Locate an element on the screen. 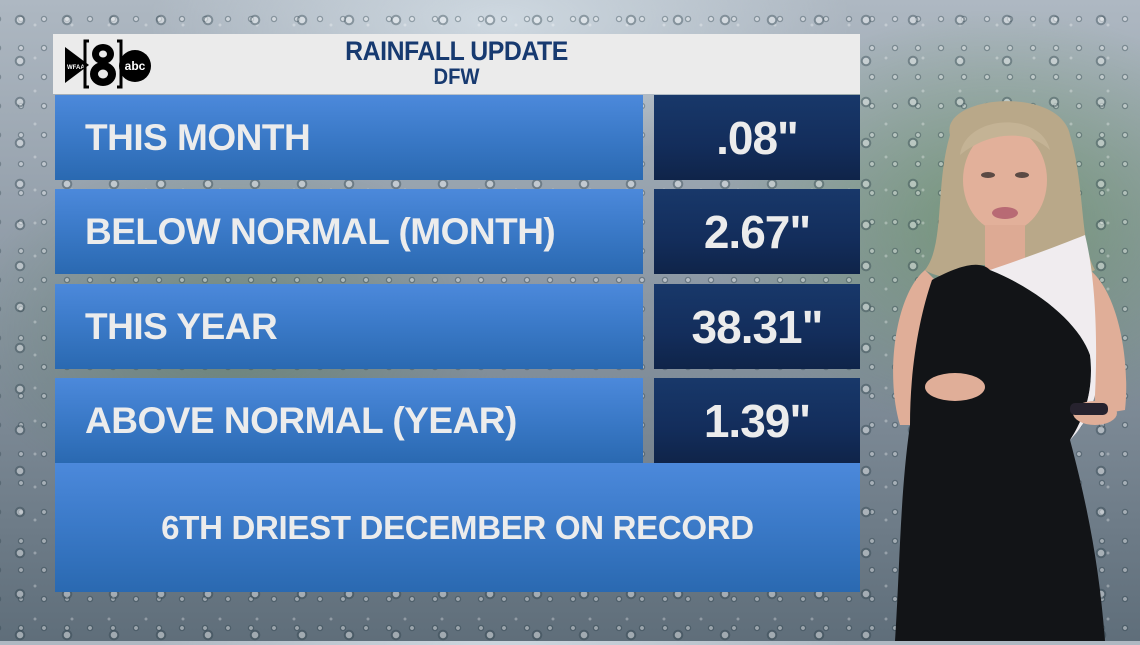  stat-label-box: BELOW NORMAL (MONTH) is located at coordinates (349, 231).